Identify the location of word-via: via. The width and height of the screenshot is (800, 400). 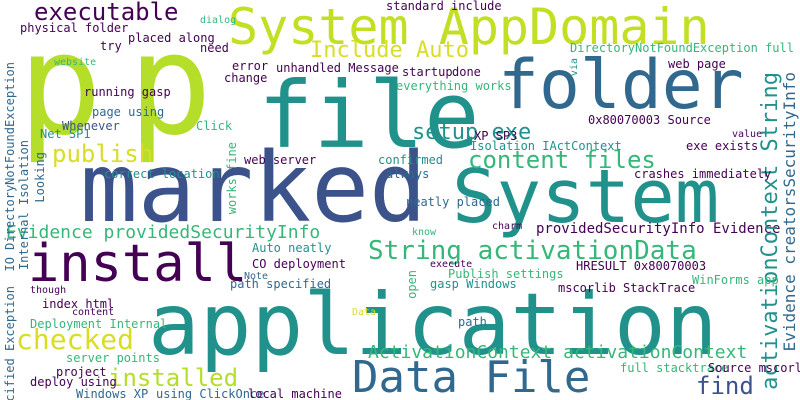
(575, 67).